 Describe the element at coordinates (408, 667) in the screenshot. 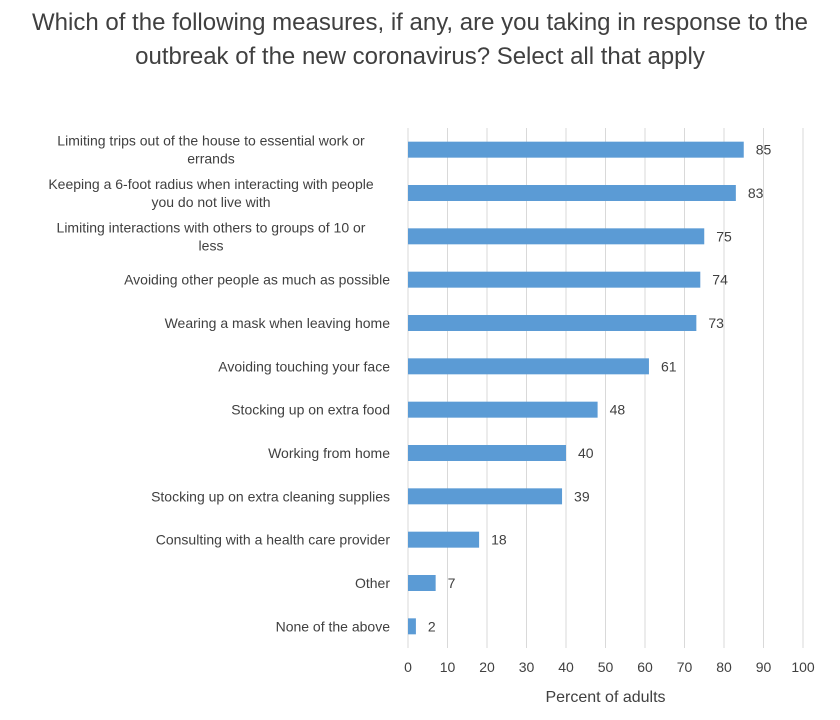

I see `x-tick-label: 0` at that location.